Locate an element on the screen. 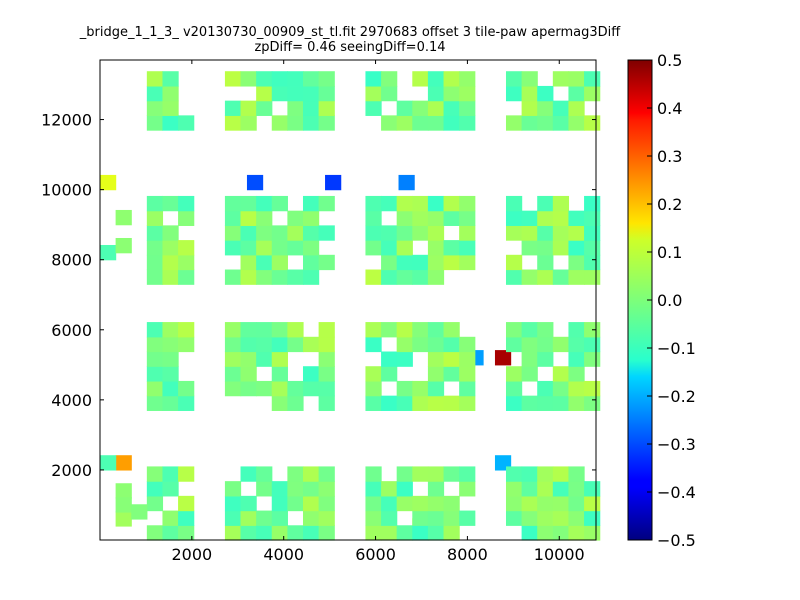 Image resolution: width=800 pixels, height=600 pixels. colorbar-tick-label: −0.2 is located at coordinates (676, 396).